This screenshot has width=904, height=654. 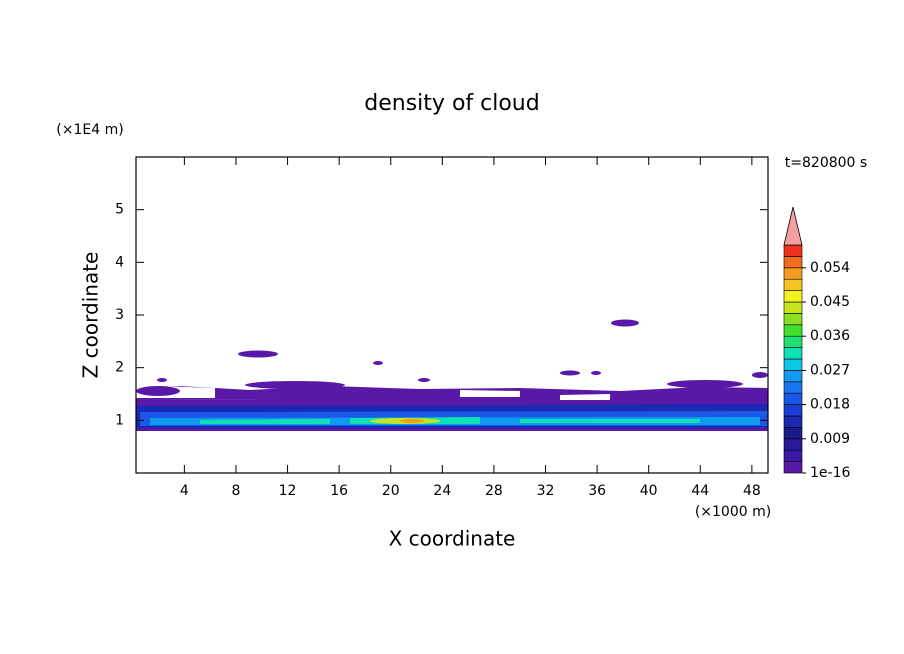 What do you see at coordinates (793, 226) in the screenshot?
I see `colorbar-extension` at bounding box center [793, 226].